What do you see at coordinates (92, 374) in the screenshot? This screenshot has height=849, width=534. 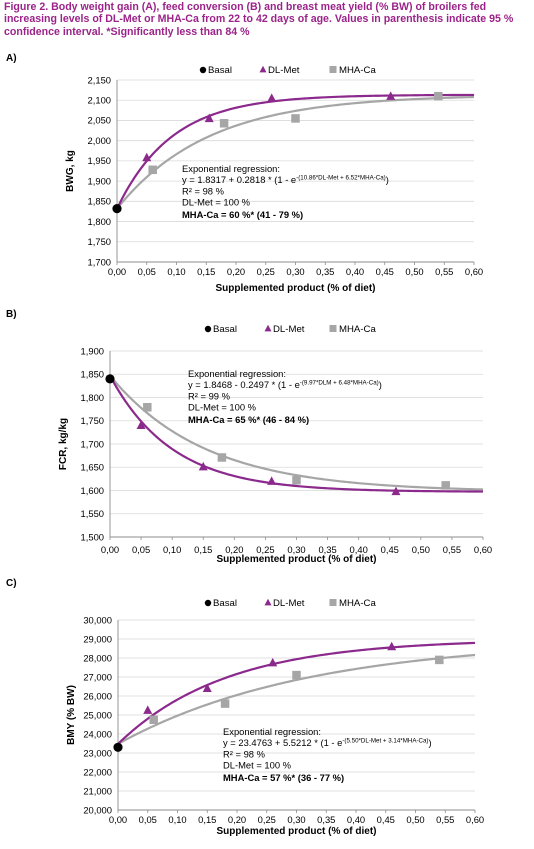 I see `y-tick-label: 1,850` at bounding box center [92, 374].